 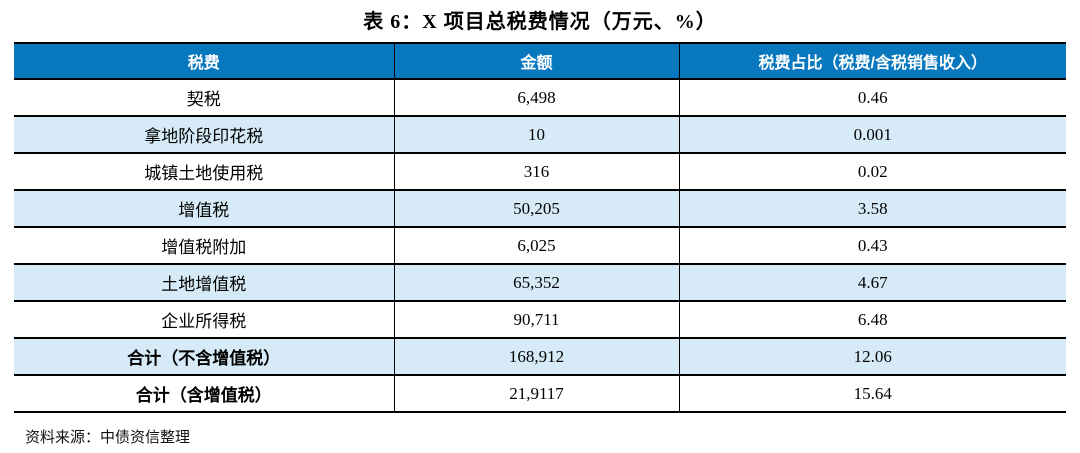 I want to click on tax-name-cell: 合计（含增值税）, so click(x=204, y=394).